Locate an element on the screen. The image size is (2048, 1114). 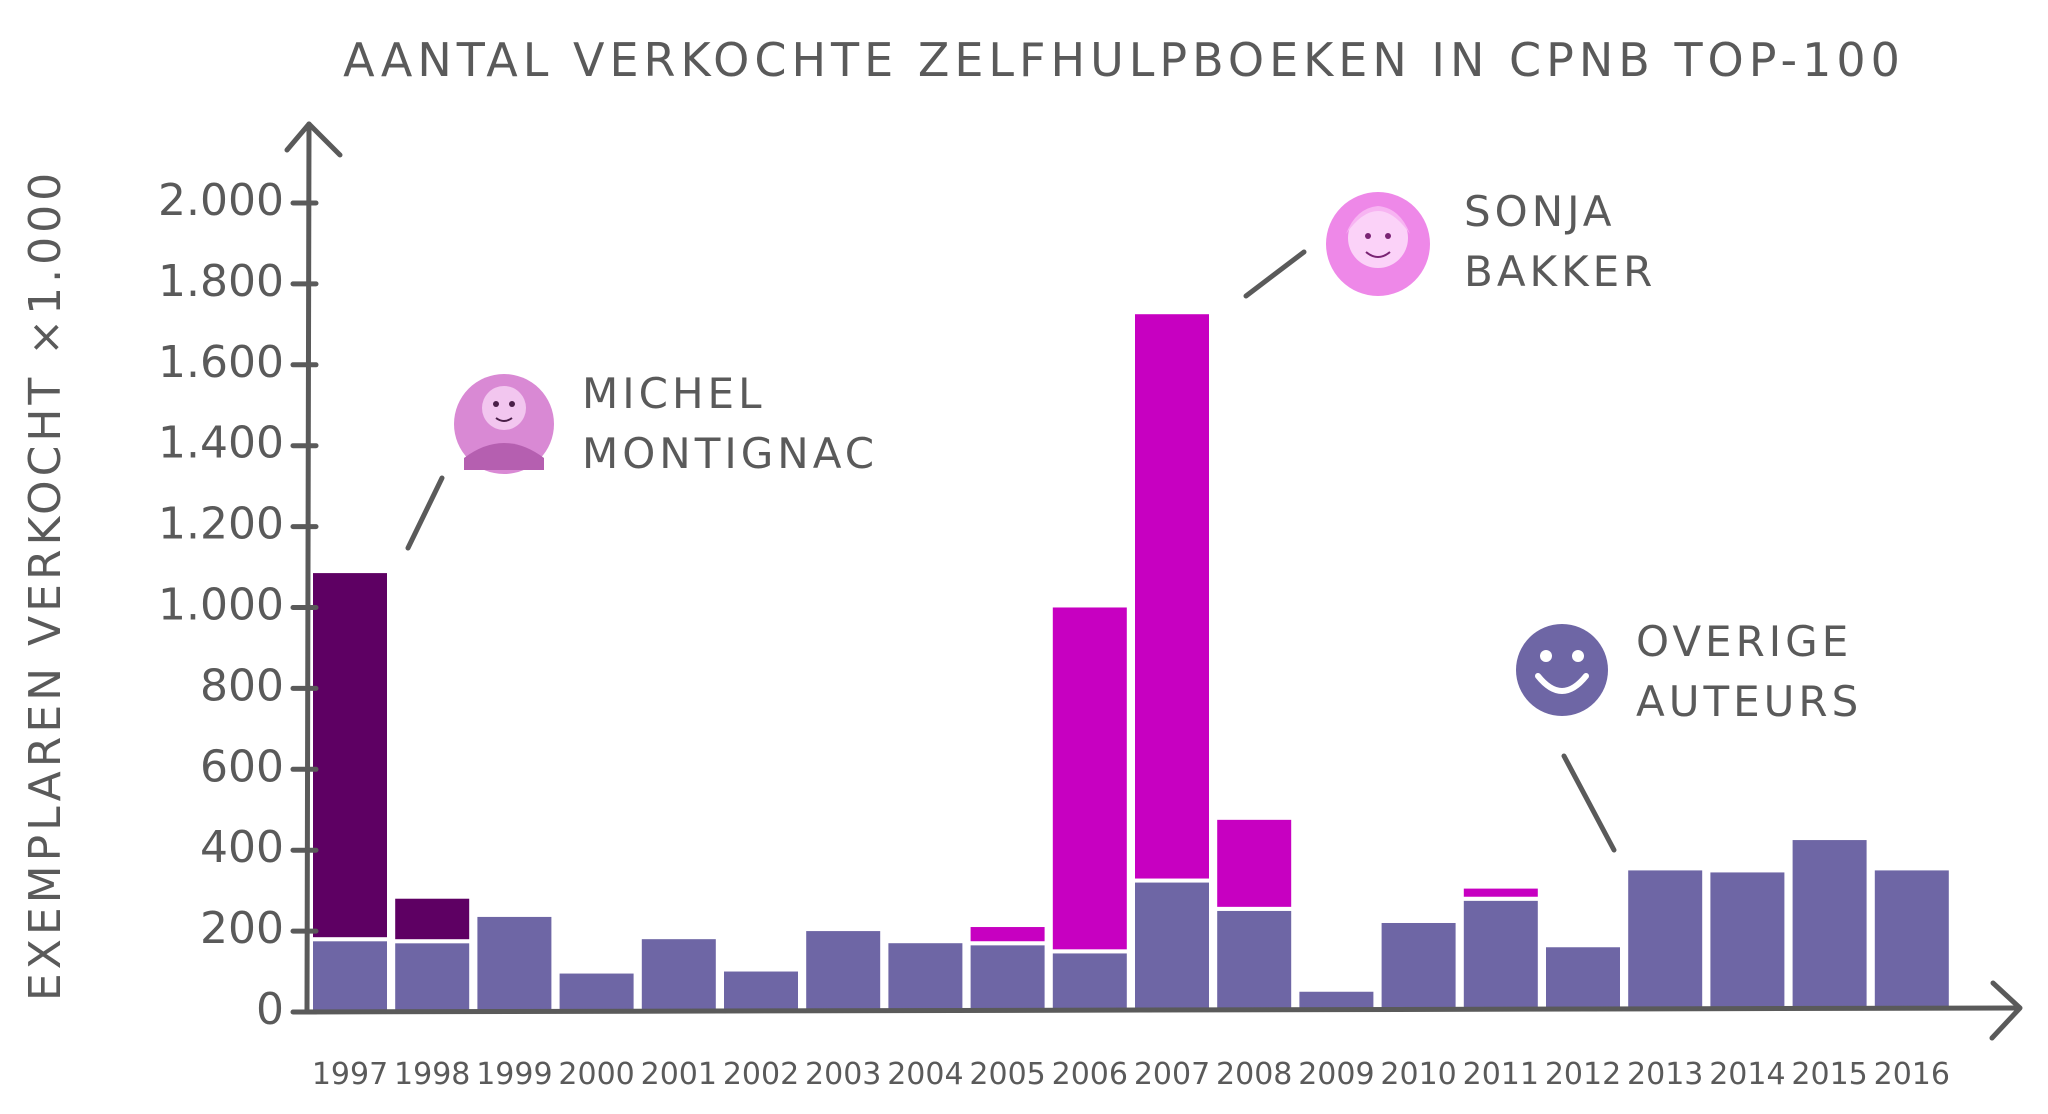
x-tick-label: 2008 is located at coordinates (1254, 1074).